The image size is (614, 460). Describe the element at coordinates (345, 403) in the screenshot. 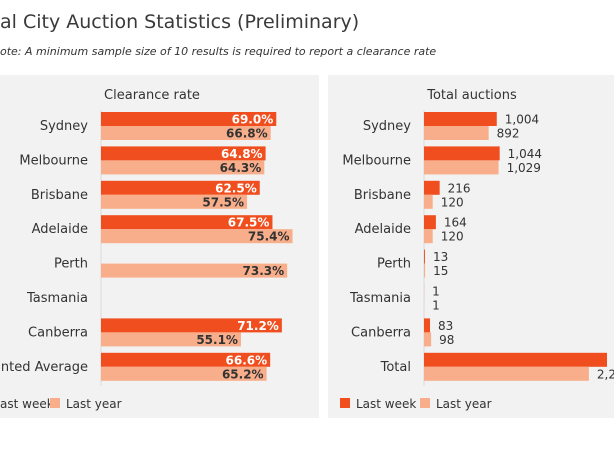

I see `auctions-legend-swatch-last-week` at that location.